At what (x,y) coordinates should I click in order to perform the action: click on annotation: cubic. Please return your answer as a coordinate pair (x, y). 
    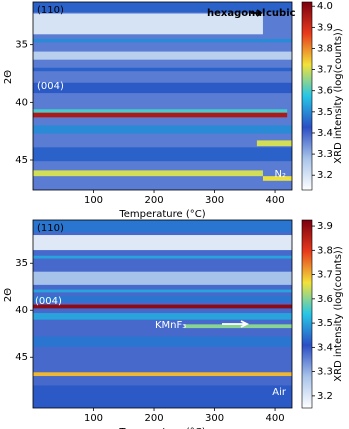
    Looking at the image, I should click on (281, 13).